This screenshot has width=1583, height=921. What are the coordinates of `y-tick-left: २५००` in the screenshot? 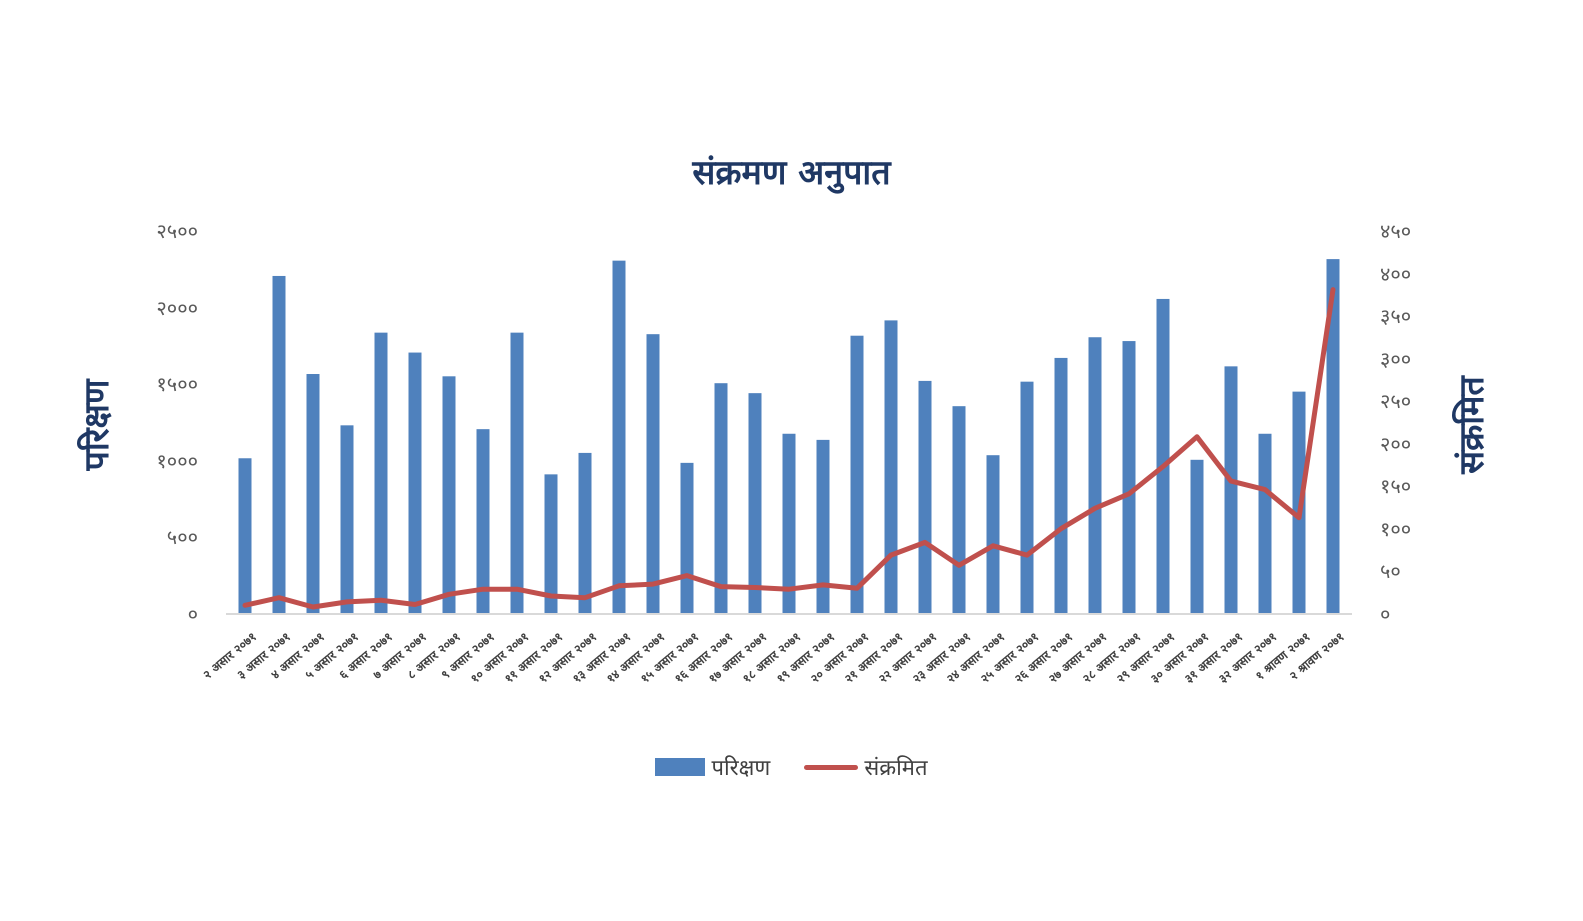 It's located at (177, 231).